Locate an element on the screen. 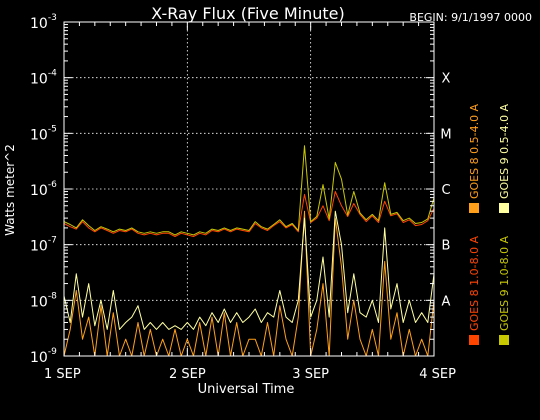  x-tick-labels: 1 SEP 2 SEP 3 SEP 4 SEP is located at coordinates (250, 374).